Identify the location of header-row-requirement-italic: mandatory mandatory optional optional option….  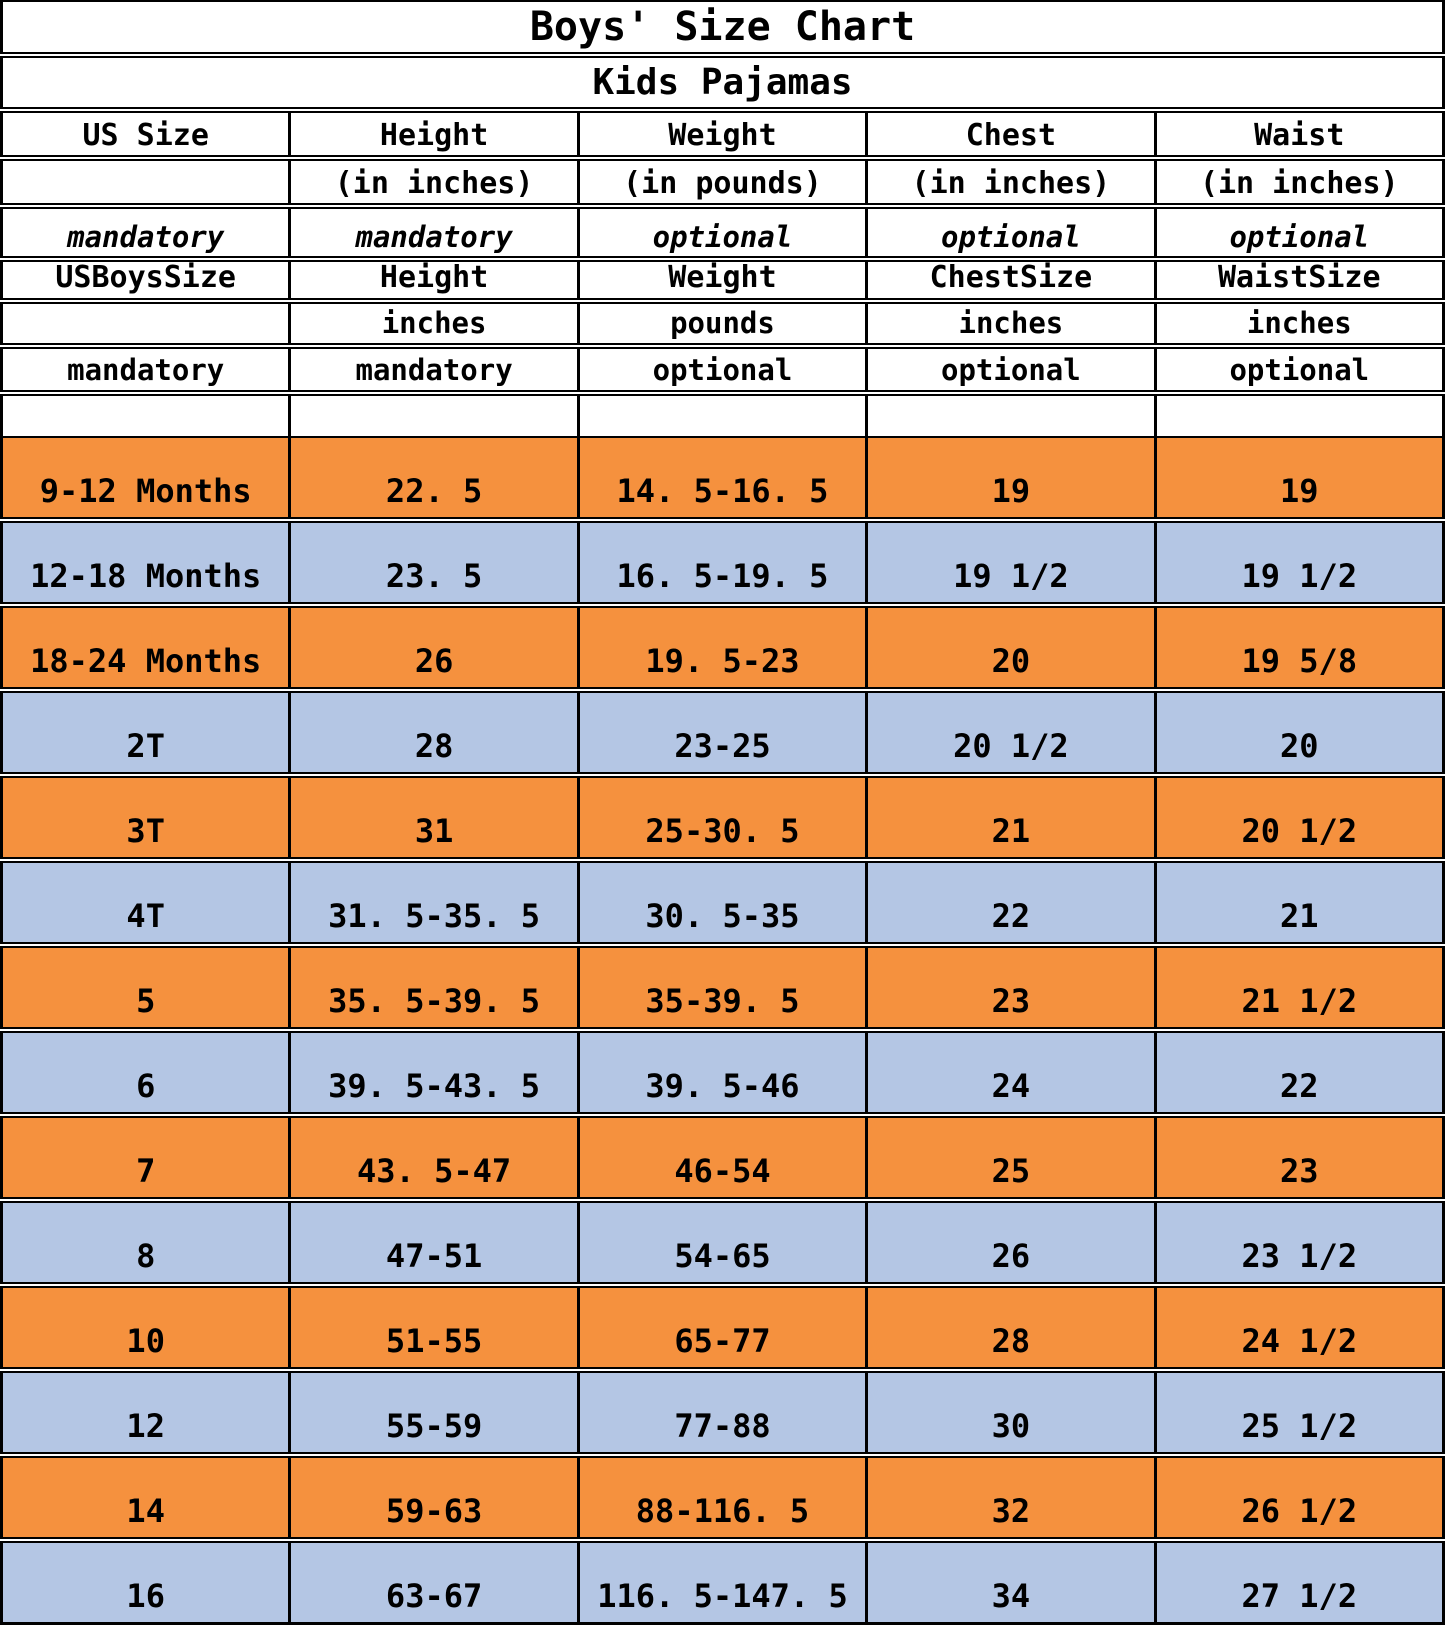
(722, 231).